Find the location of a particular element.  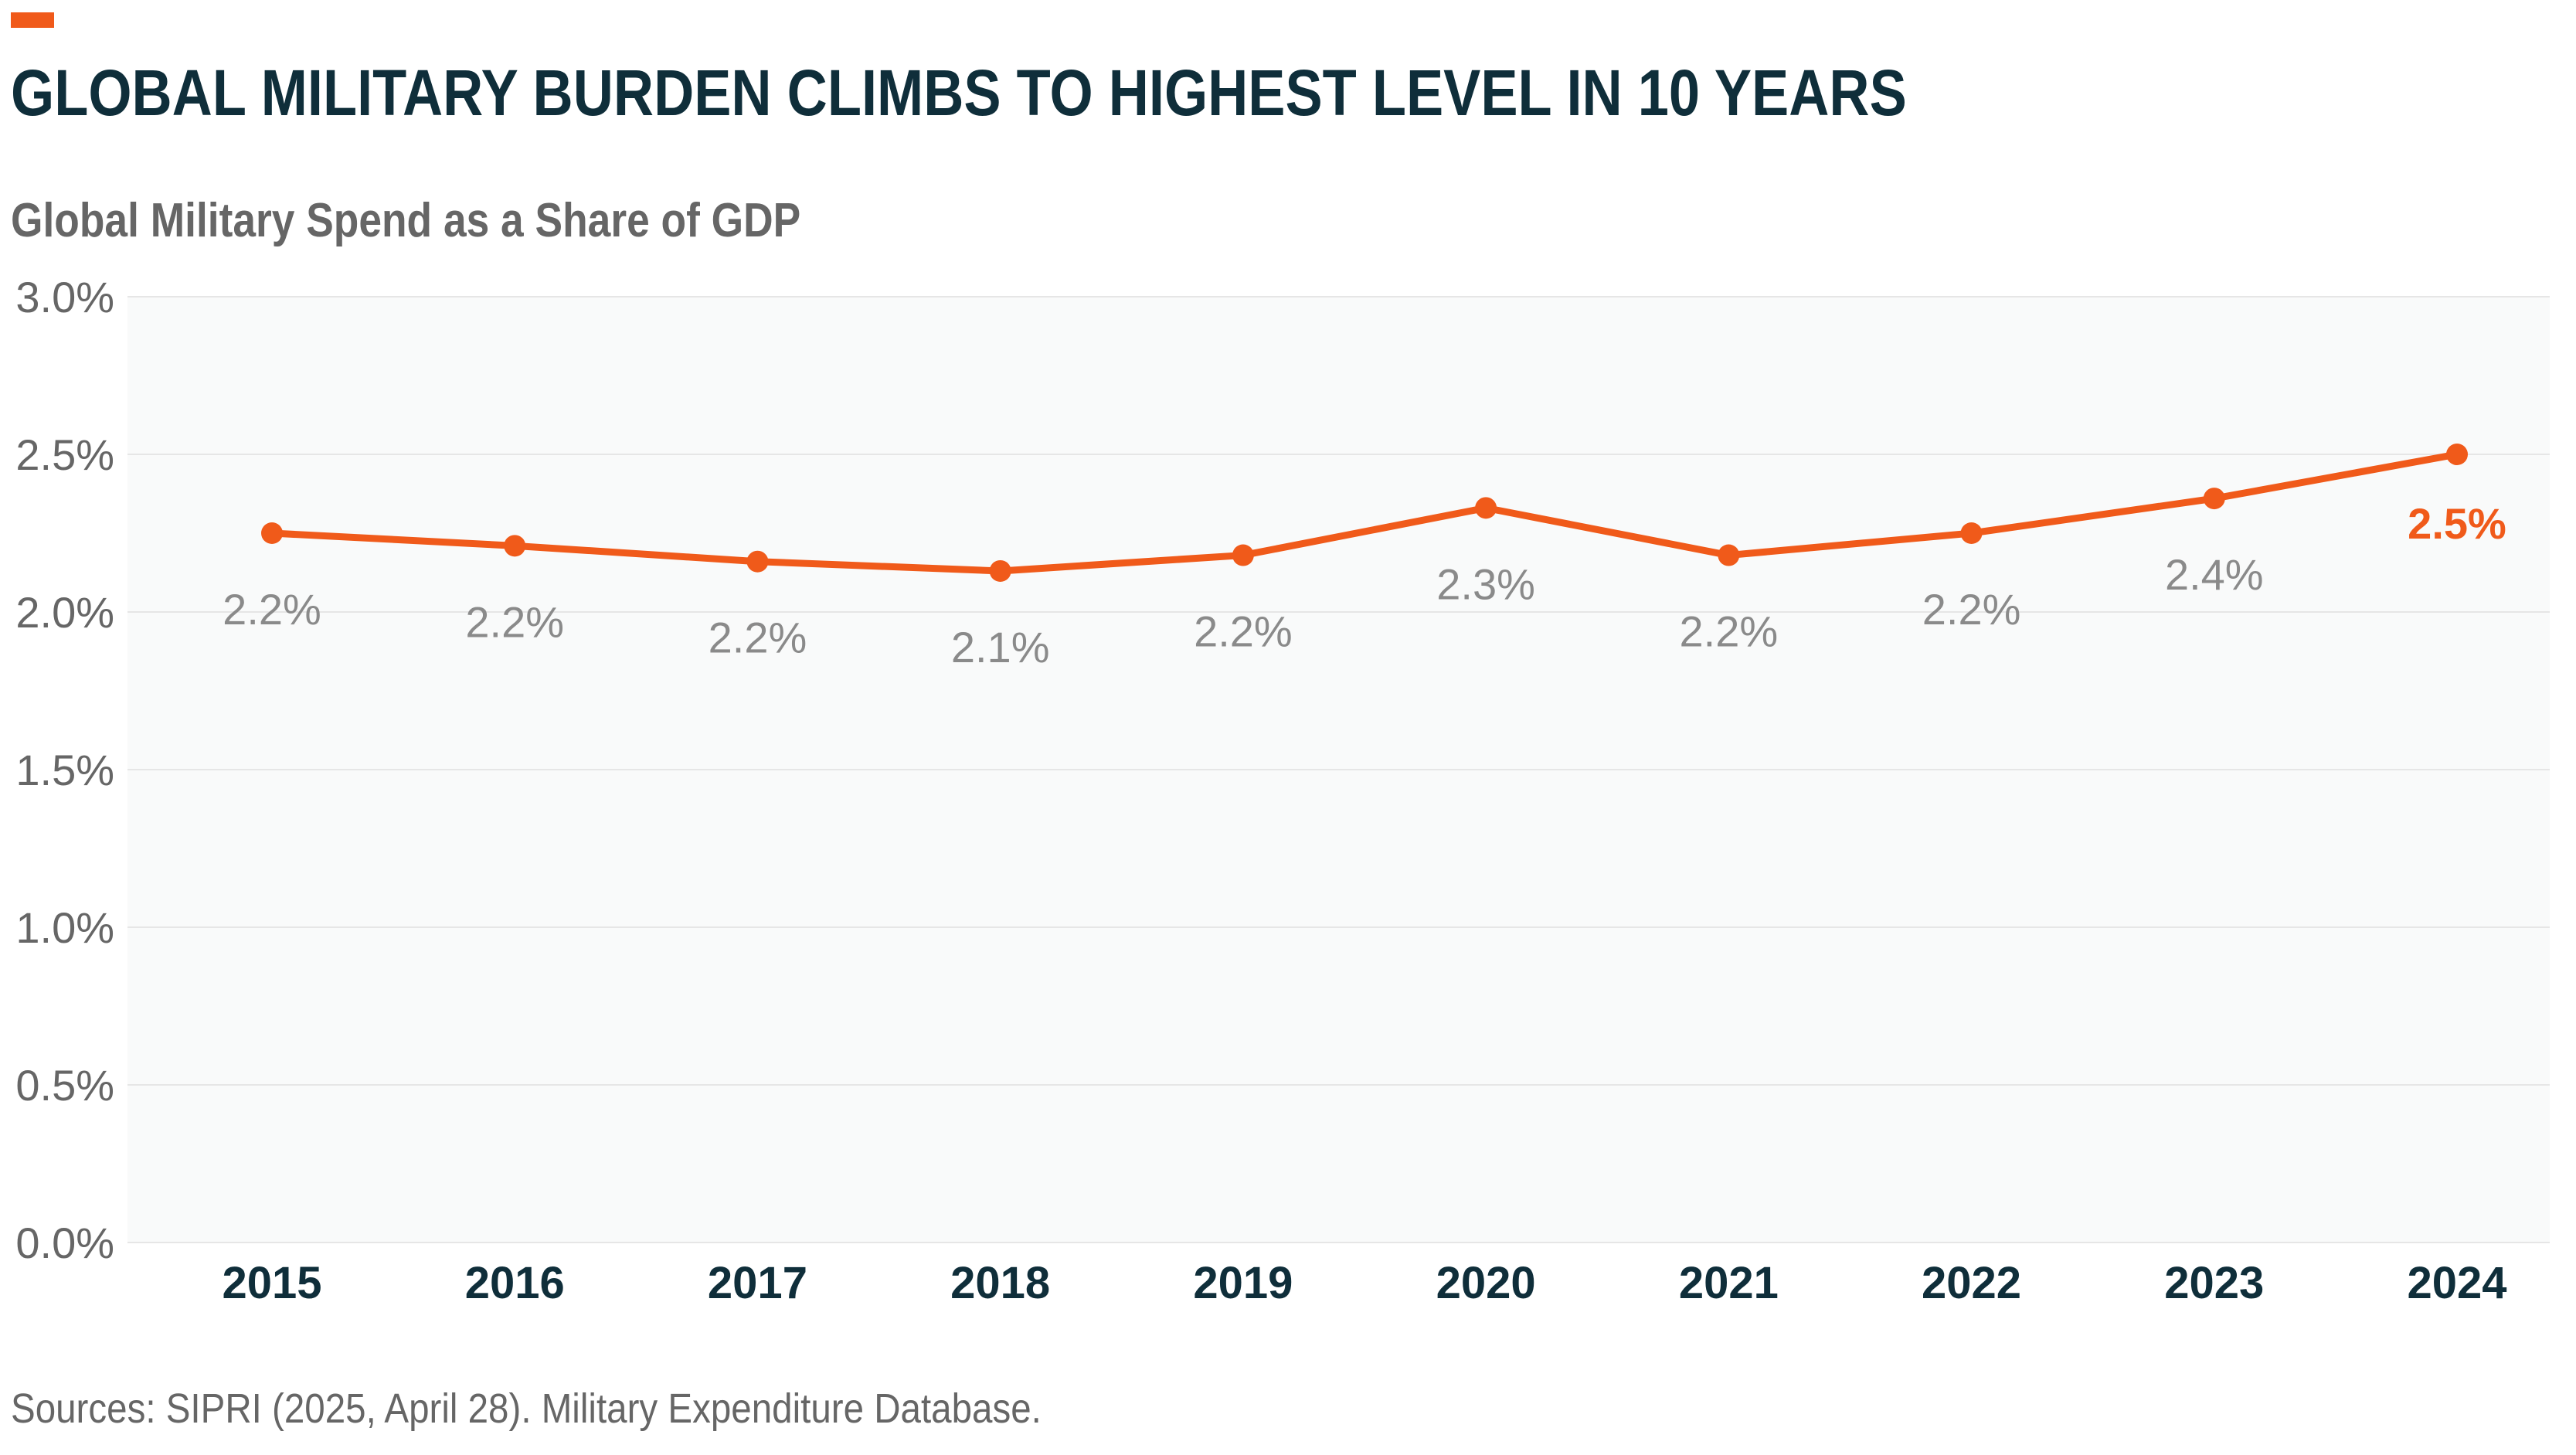

x-tick-label: 2015 is located at coordinates (271, 1283).